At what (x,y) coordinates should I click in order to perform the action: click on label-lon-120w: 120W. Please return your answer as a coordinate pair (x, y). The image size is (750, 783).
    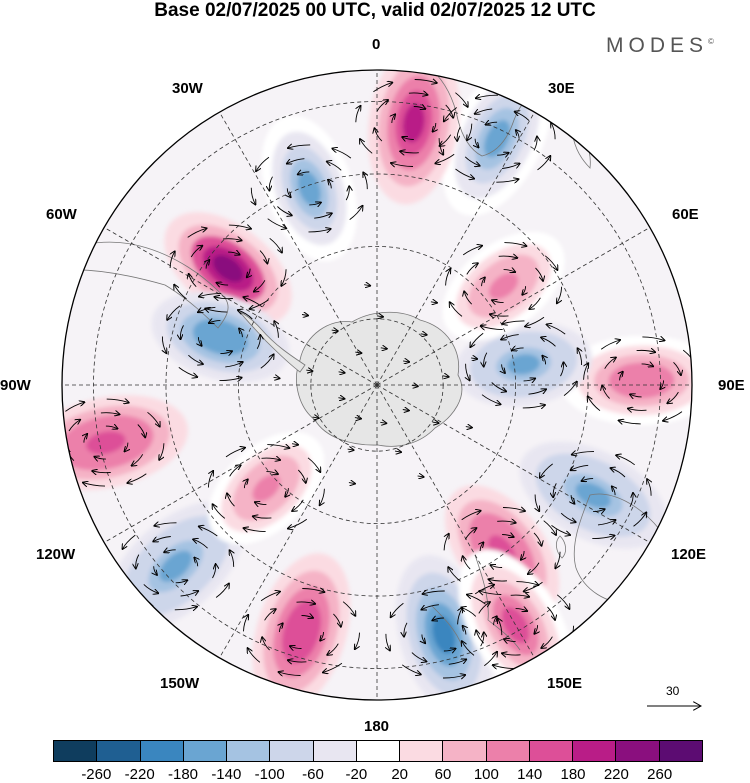
    Looking at the image, I should click on (56, 554).